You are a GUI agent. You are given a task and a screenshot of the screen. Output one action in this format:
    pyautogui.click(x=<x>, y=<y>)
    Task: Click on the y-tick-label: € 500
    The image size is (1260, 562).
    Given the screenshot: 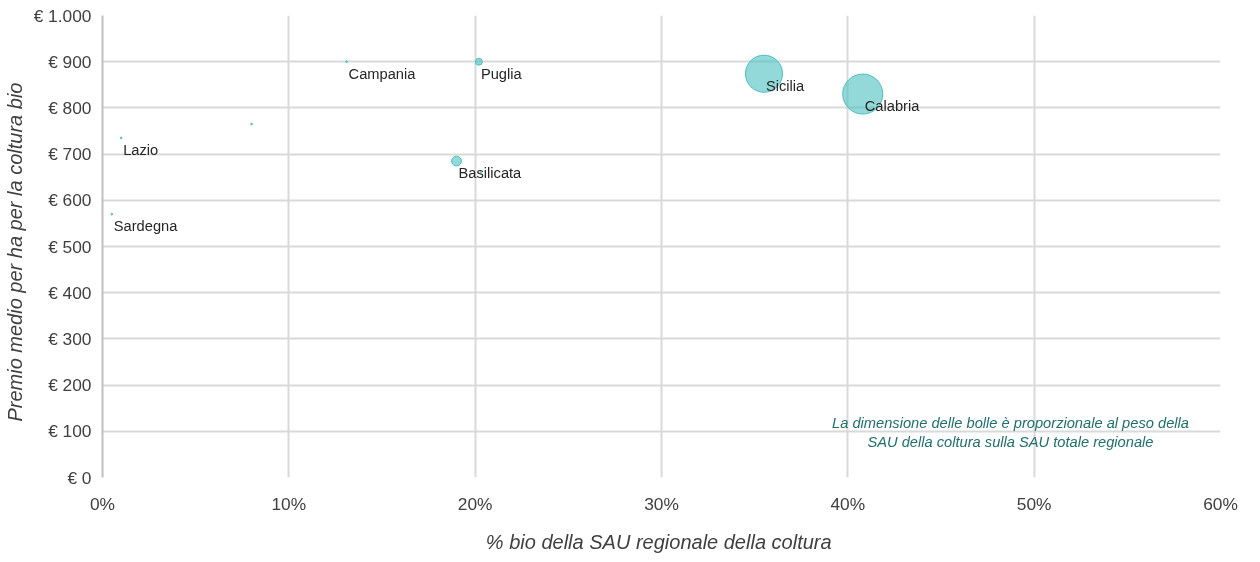 What is the action you would take?
    pyautogui.click(x=70, y=246)
    